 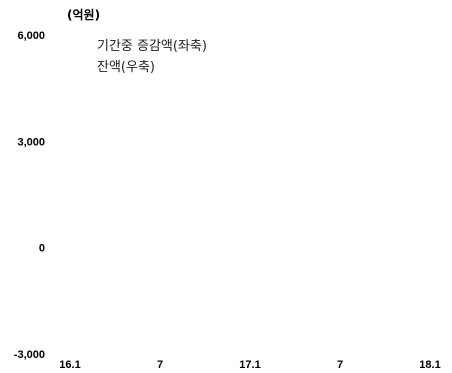 What do you see at coordinates (69, 365) in the screenshot?
I see `x-axis-tick-label: 16.1` at bounding box center [69, 365].